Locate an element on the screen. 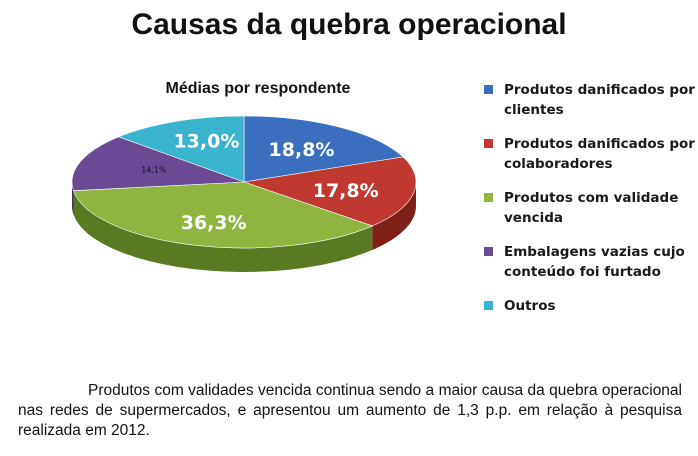  legend-item-outros: Outros is located at coordinates (591, 306).